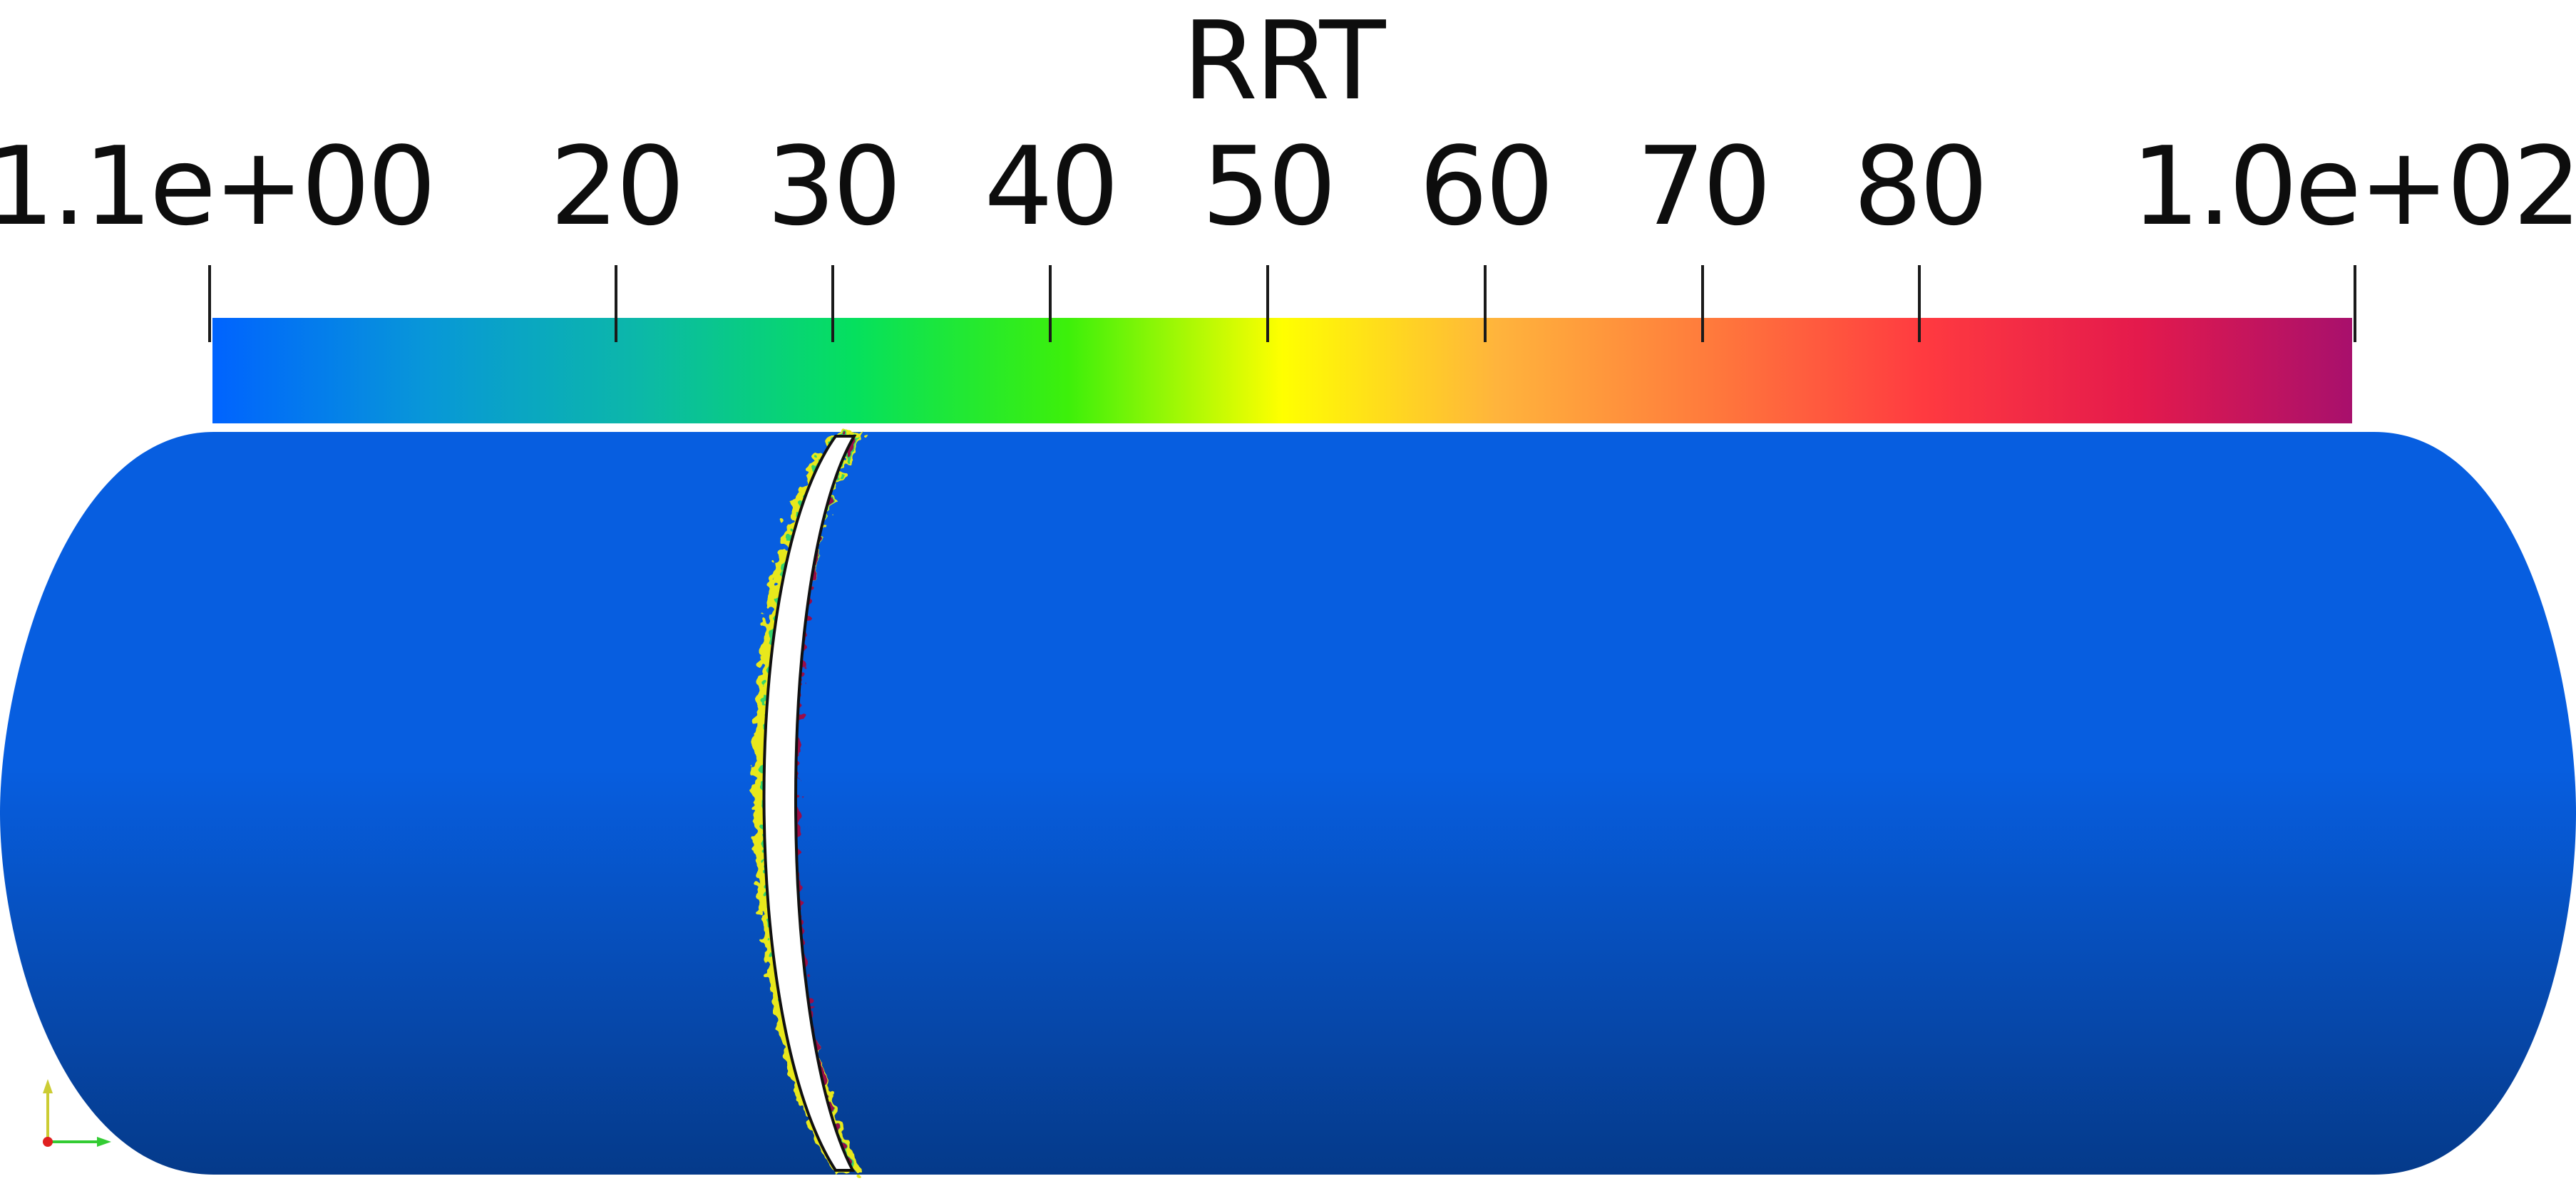  I want to click on colorbar-tick-label: 70, so click(1703, 186).